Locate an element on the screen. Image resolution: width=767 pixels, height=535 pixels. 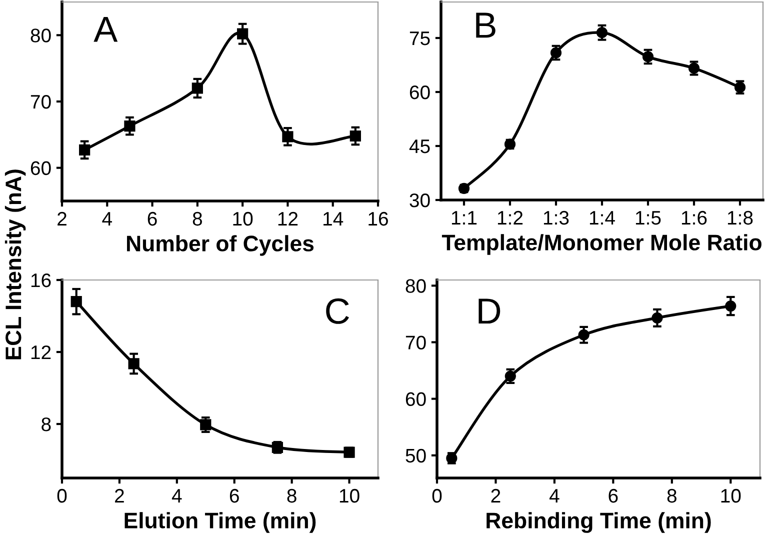
x-axis-title: Rebinding Time (min) is located at coordinates (598, 522).